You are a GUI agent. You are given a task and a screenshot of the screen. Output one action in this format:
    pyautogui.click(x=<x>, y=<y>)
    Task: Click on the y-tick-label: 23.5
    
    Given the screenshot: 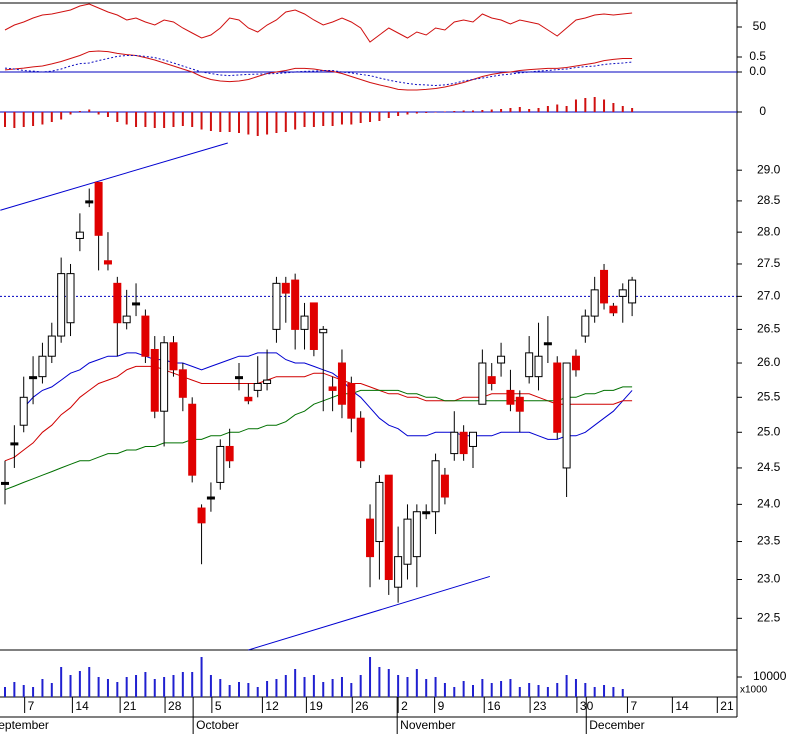 What is the action you would take?
    pyautogui.click(x=769, y=541)
    